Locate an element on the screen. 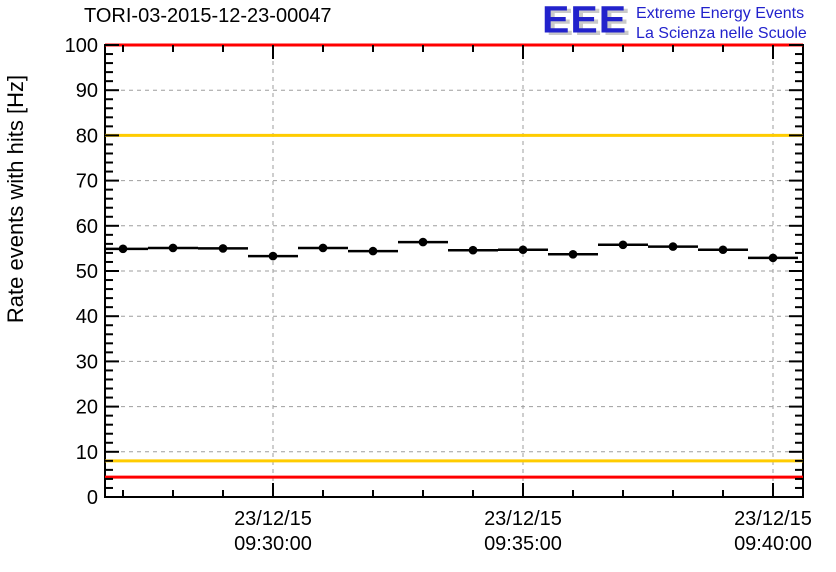 The width and height of the screenshot is (836, 572). x-tick-label-time: 09:30:00 is located at coordinates (273, 544).